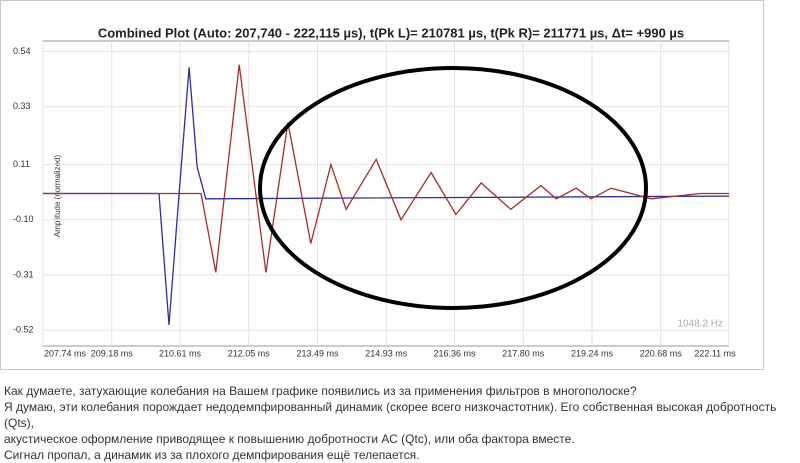 This screenshot has height=463, width=800. Describe the element at coordinates (317, 353) in the screenshot. I see `x-tick-label: 213.49 ms` at that location.